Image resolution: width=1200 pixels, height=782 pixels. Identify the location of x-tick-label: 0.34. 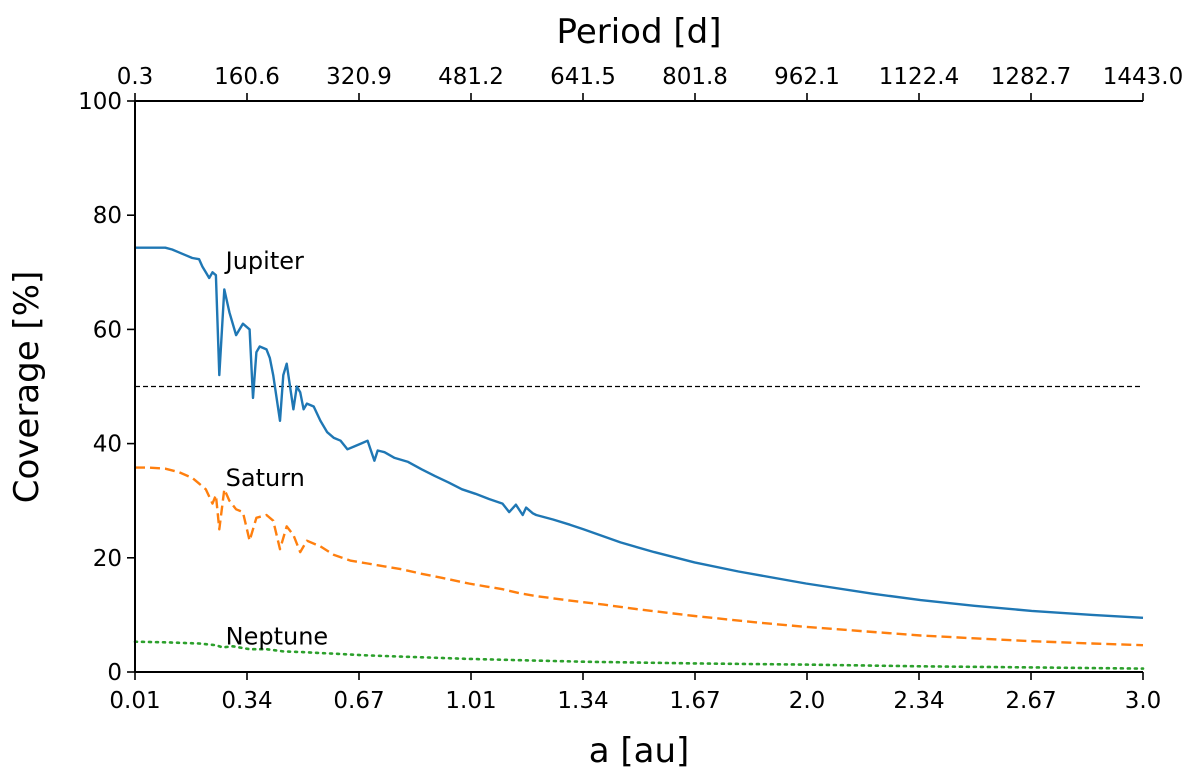
(246, 701).